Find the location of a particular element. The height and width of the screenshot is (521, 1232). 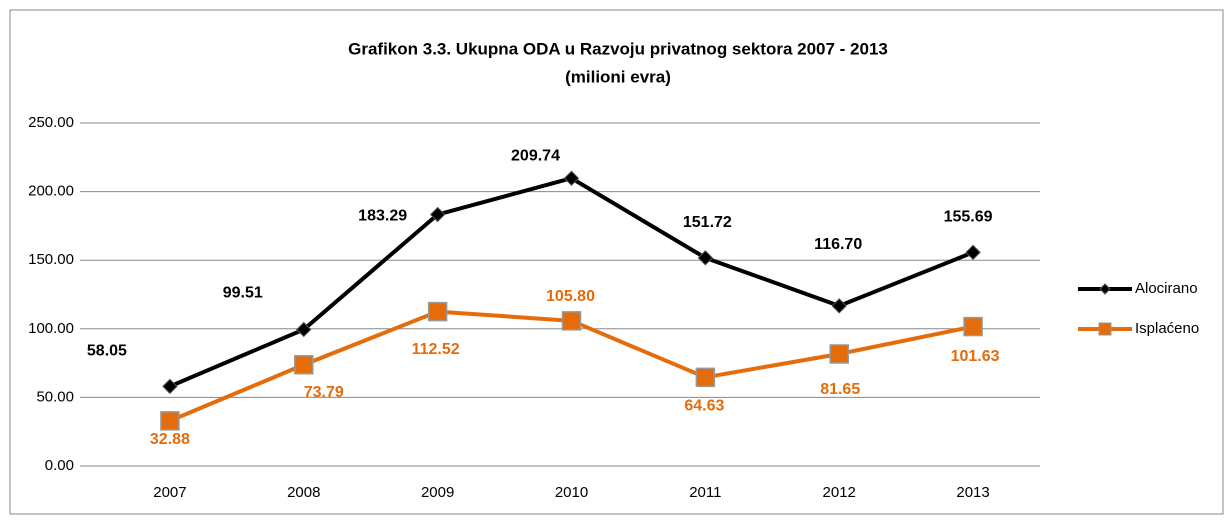

data-label: 58.05 is located at coordinates (107, 351).